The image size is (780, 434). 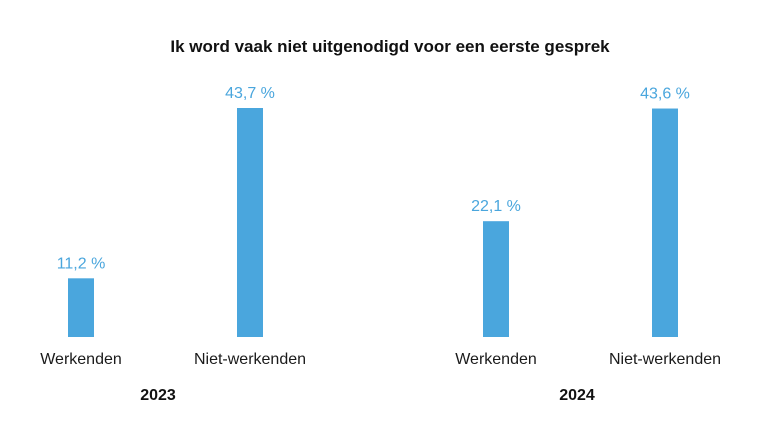 What do you see at coordinates (665, 94) in the screenshot?
I see `data-label-2024-1: 43,6 %` at bounding box center [665, 94].